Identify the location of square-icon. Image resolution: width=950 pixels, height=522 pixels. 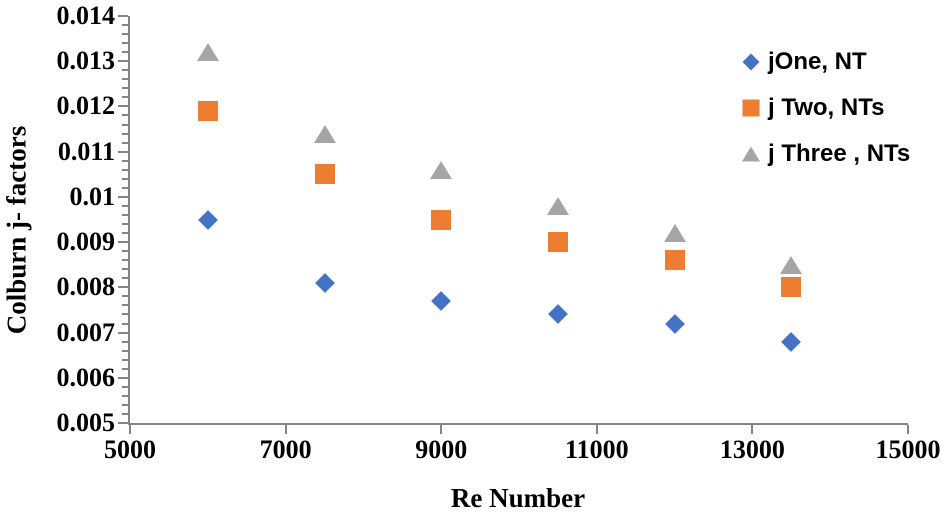
(751, 107).